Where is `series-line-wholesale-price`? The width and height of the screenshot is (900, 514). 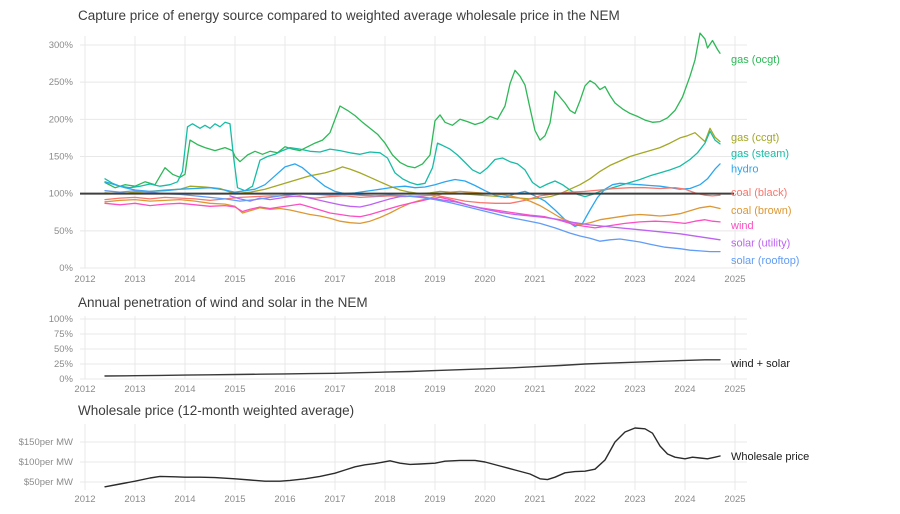
series-line-wholesale-price is located at coordinates (412, 457).